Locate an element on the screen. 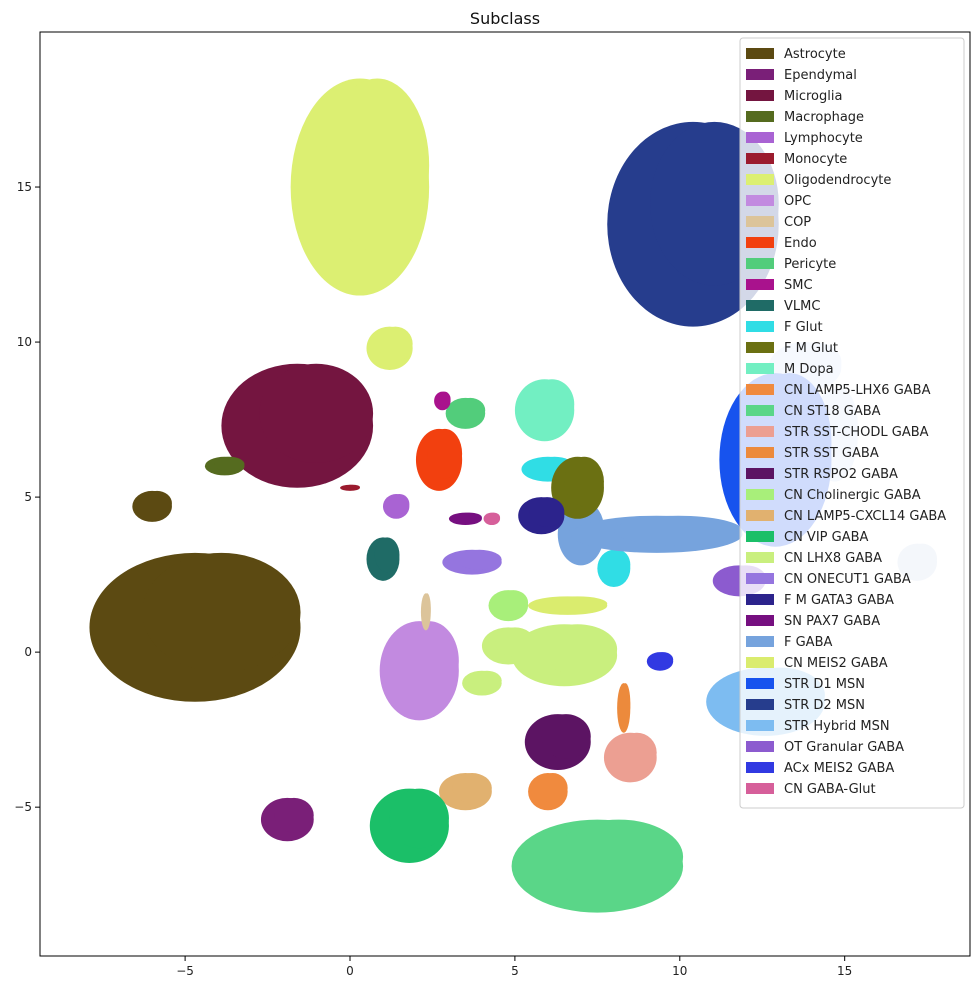 Image resolution: width=980 pixels, height=990 pixels. legend-label: CN GABA-Glut is located at coordinates (830, 789).